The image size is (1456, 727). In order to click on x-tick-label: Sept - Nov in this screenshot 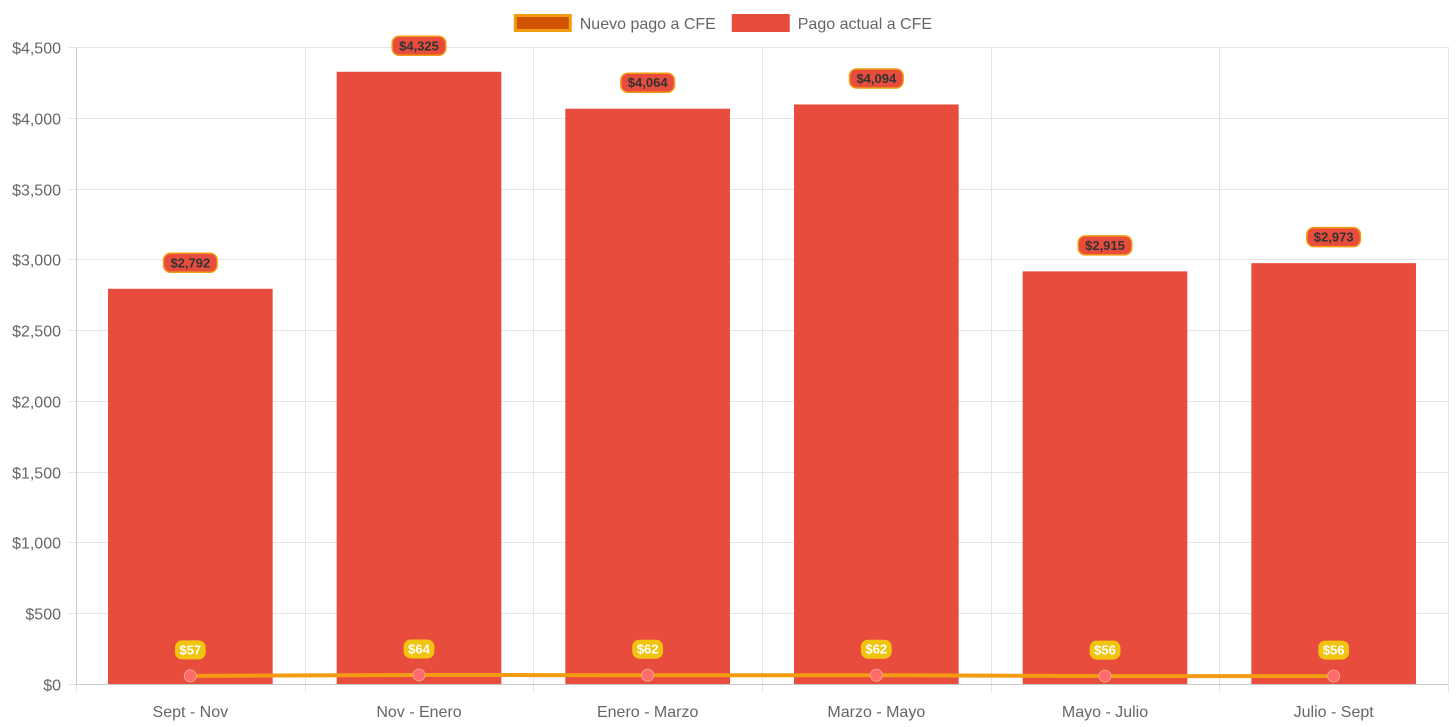, I will do `click(191, 712)`.